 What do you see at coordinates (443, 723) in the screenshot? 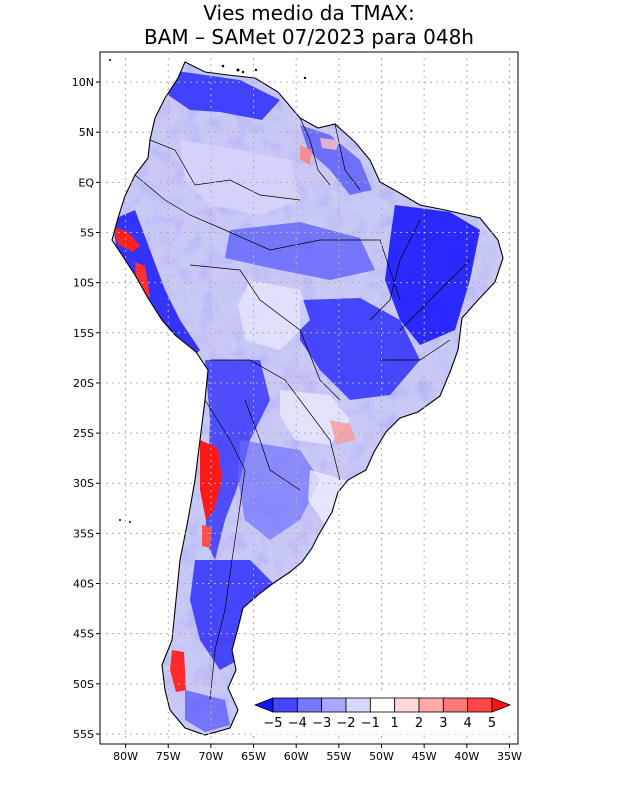
I see `colorbar-label: 3` at bounding box center [443, 723].